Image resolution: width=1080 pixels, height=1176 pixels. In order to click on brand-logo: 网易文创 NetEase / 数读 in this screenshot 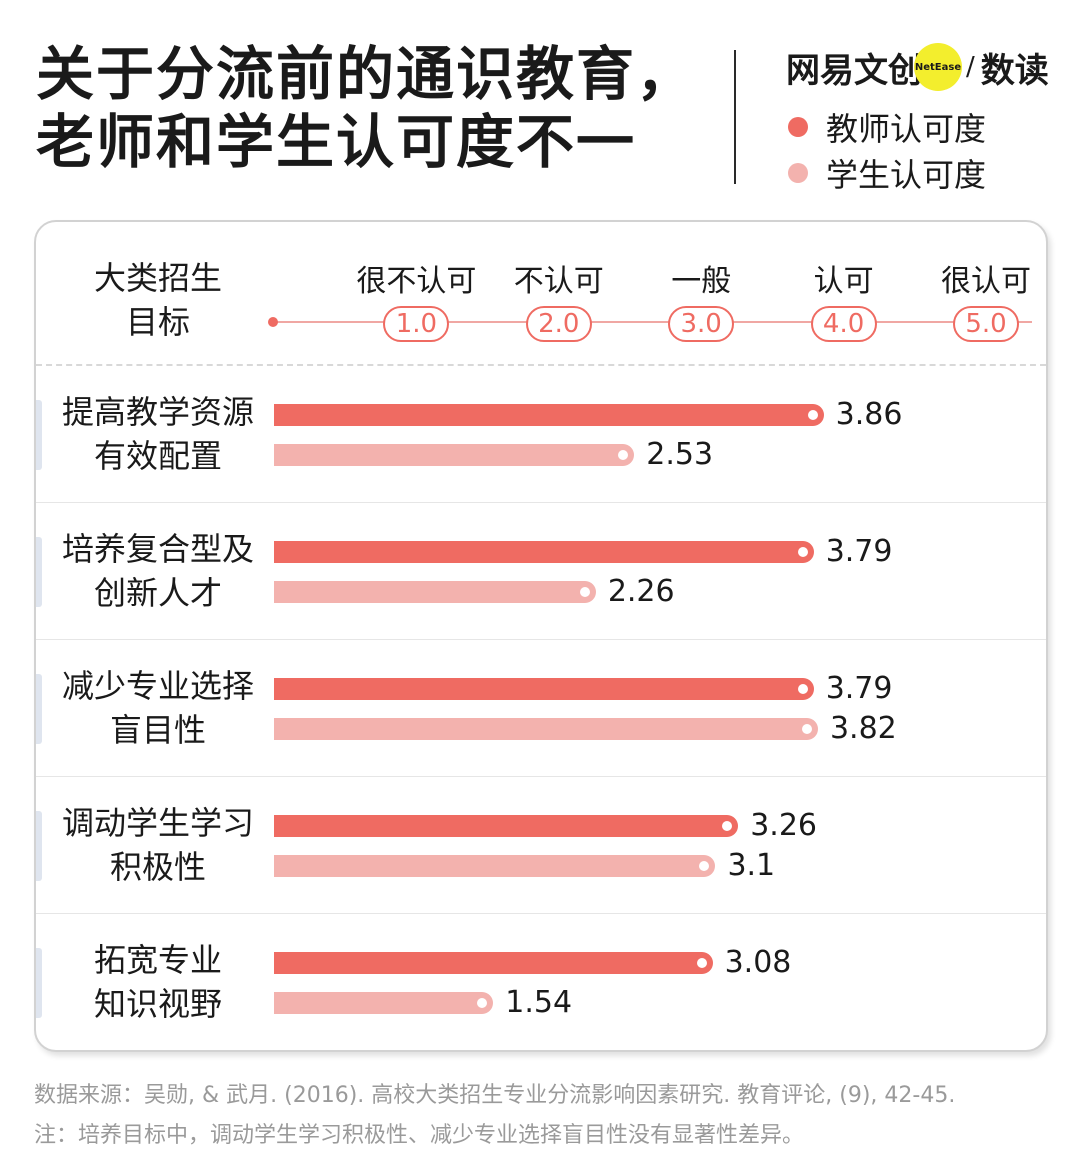, I will do `click(917, 67)`.